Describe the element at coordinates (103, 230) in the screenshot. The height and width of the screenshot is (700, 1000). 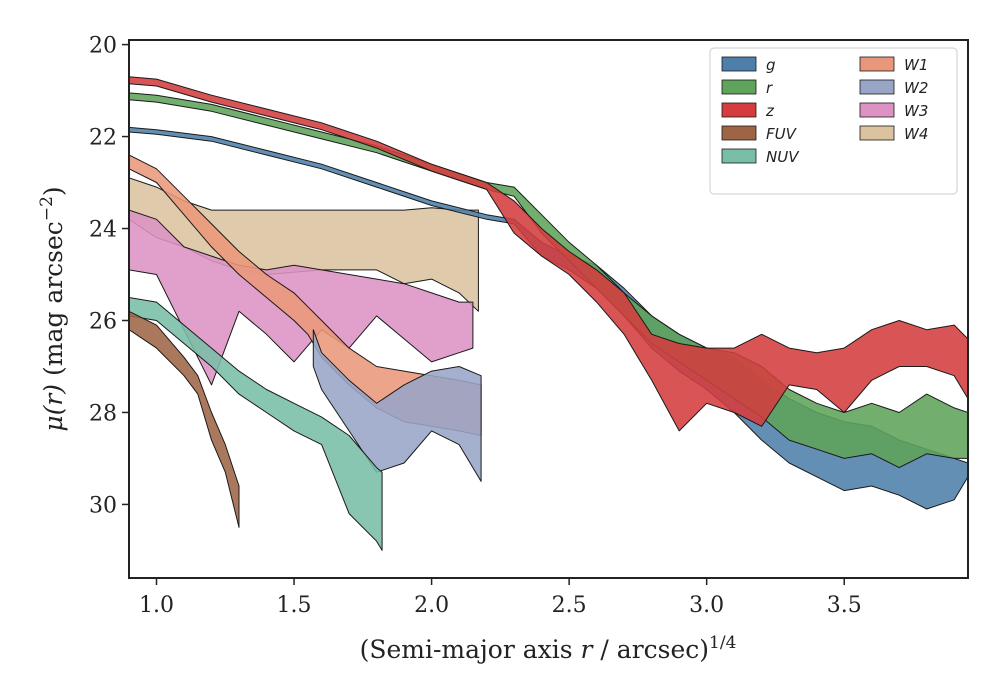
I see `y-tick-label: 24` at that location.